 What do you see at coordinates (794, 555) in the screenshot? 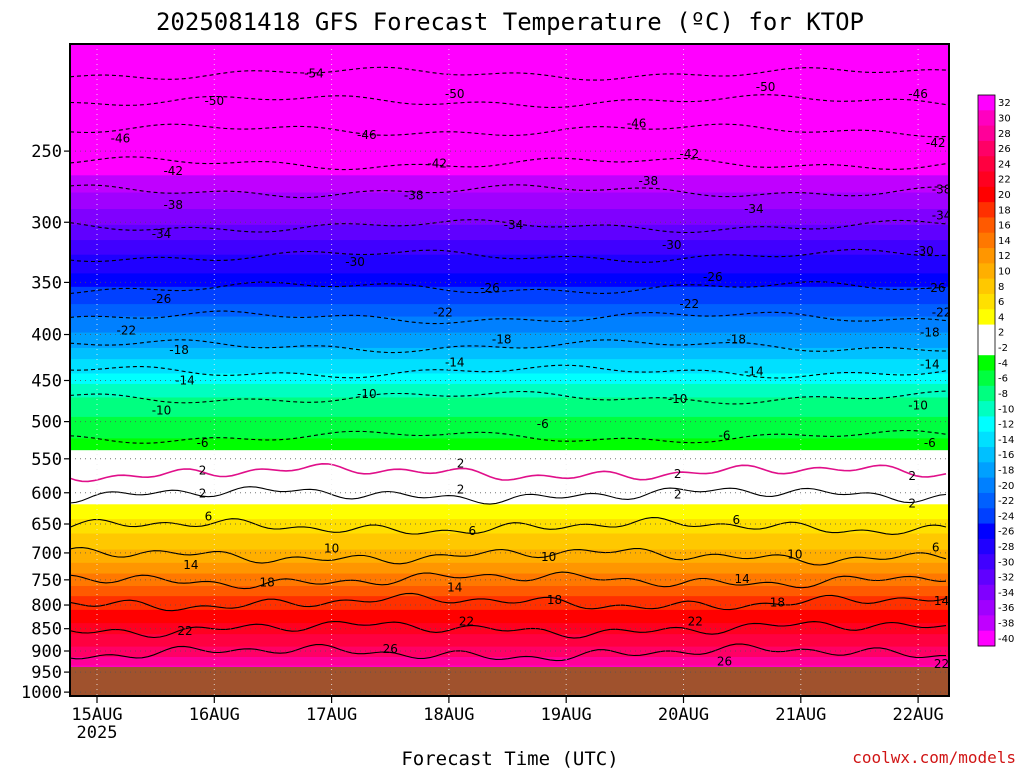
I see `contour-label: 10` at bounding box center [794, 555].